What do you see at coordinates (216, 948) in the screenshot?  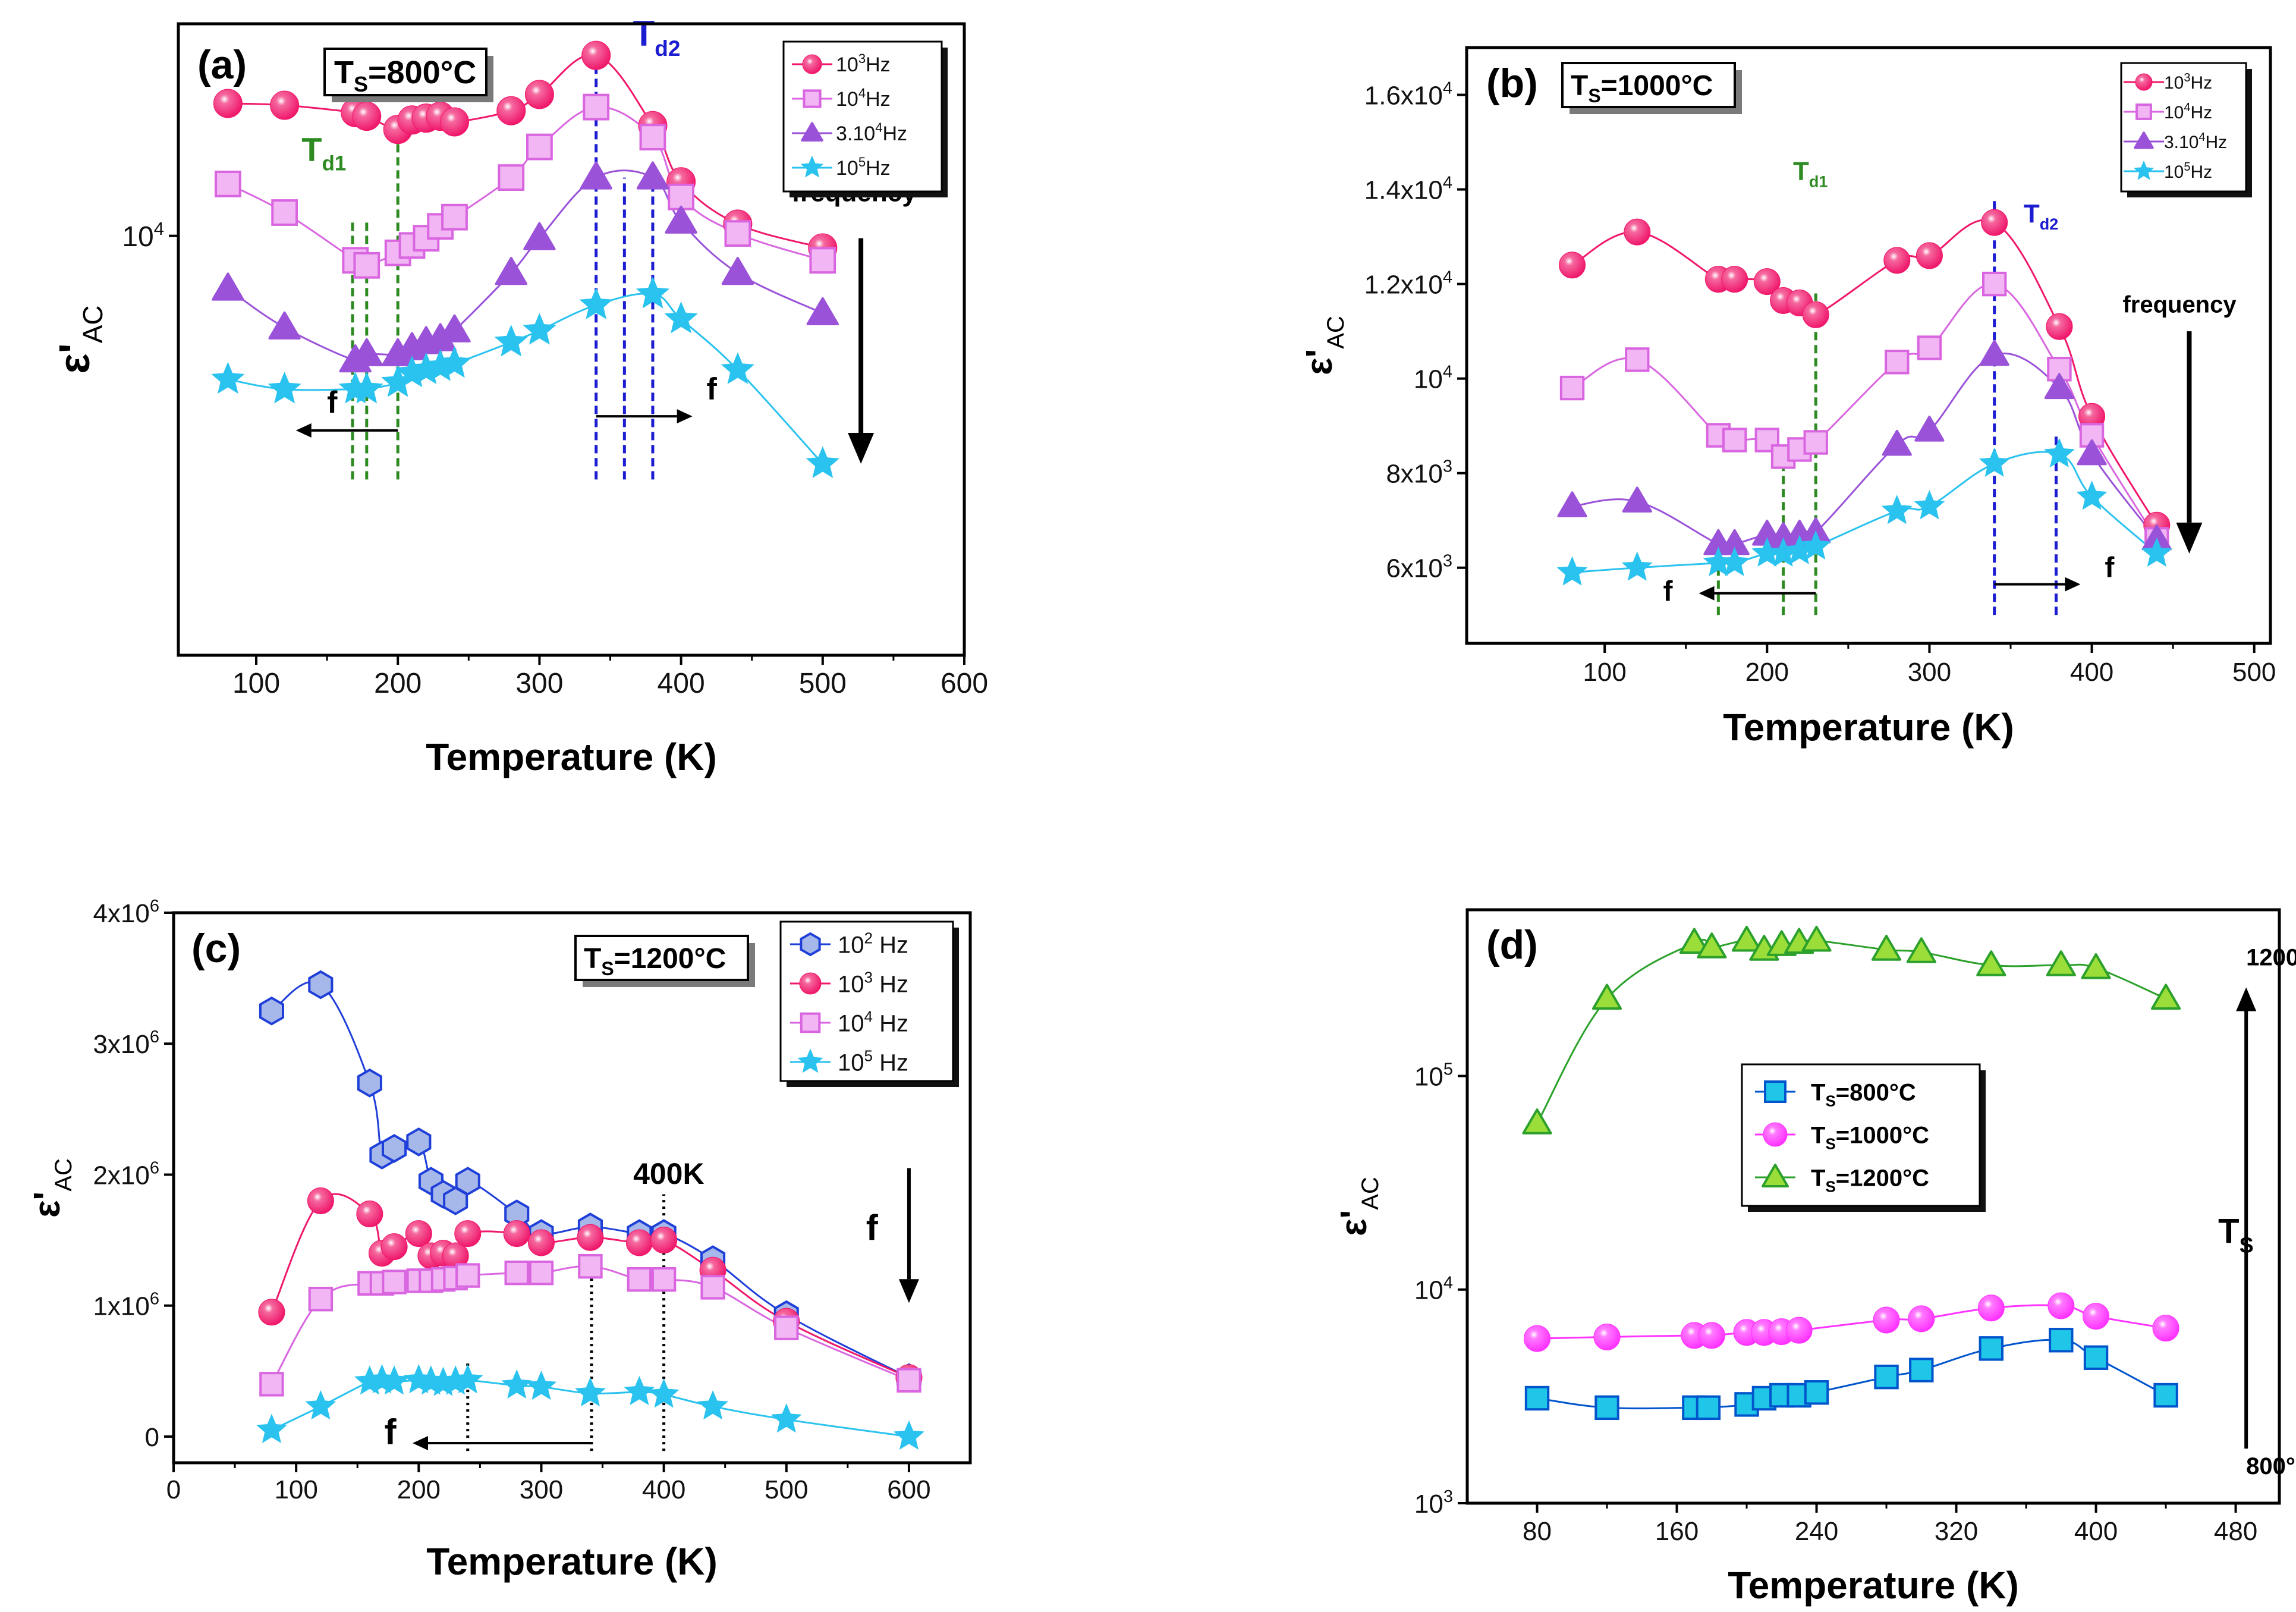 I see `panel-c-label: (c)` at bounding box center [216, 948].